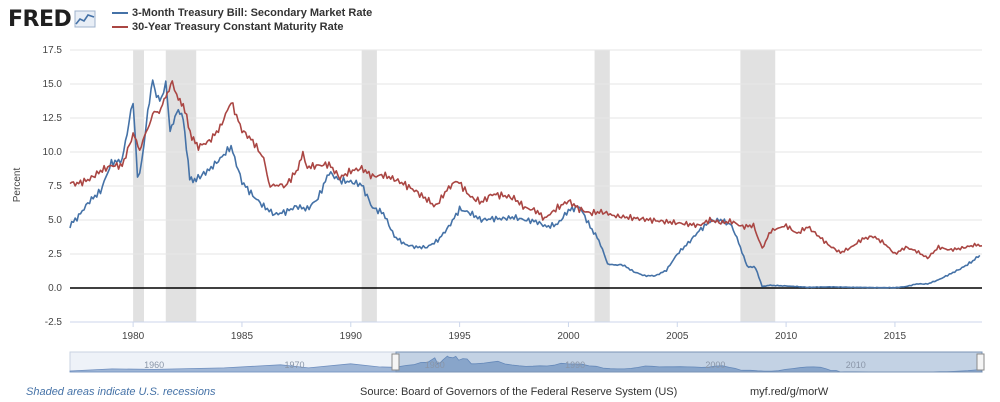 Image resolution: width=1000 pixels, height=402 pixels. Describe the element at coordinates (786, 336) in the screenshot. I see `x-tick-label: 2010` at that location.